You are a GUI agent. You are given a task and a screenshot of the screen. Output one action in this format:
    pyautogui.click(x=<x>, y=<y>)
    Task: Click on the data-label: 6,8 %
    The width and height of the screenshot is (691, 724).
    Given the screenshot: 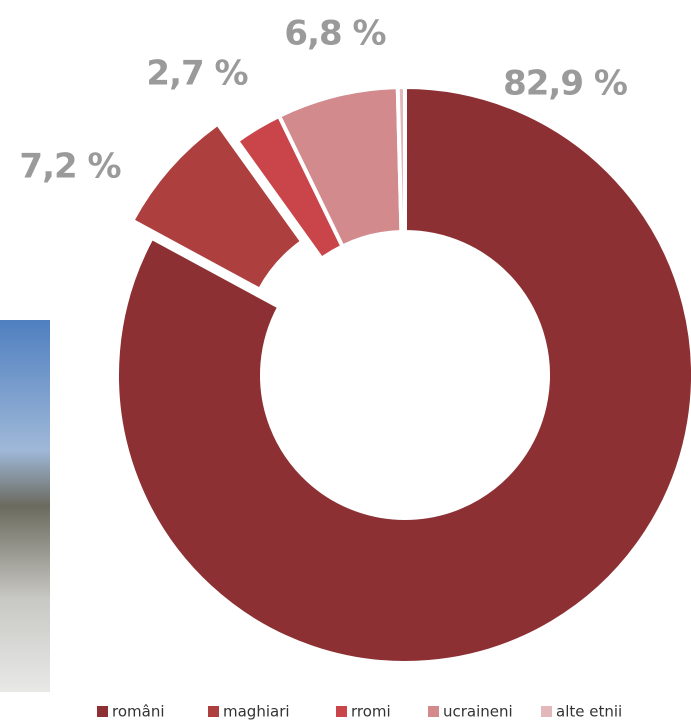 What is the action you would take?
    pyautogui.click(x=334, y=34)
    